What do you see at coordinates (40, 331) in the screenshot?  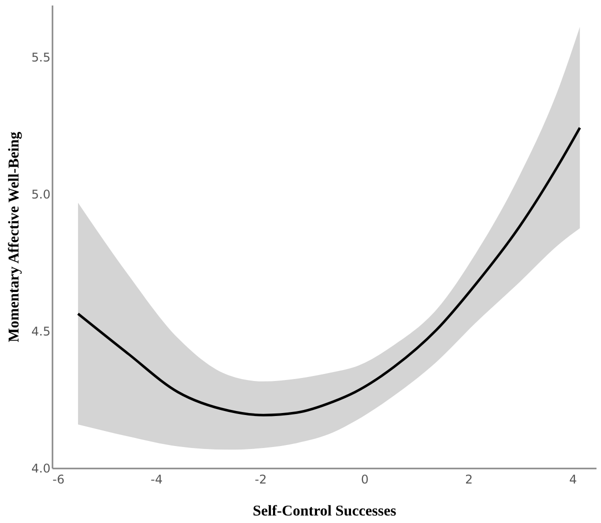 I see `y-tick-label: 4.5` at bounding box center [40, 331].